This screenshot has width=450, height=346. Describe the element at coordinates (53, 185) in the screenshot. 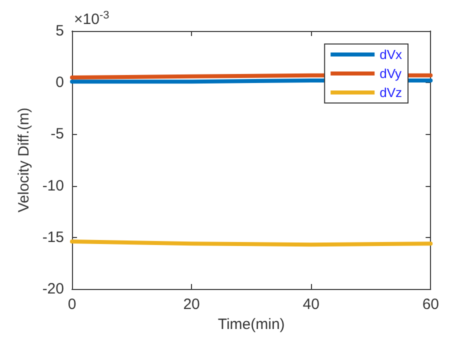

I see `y-tick-label: -10` at that location.